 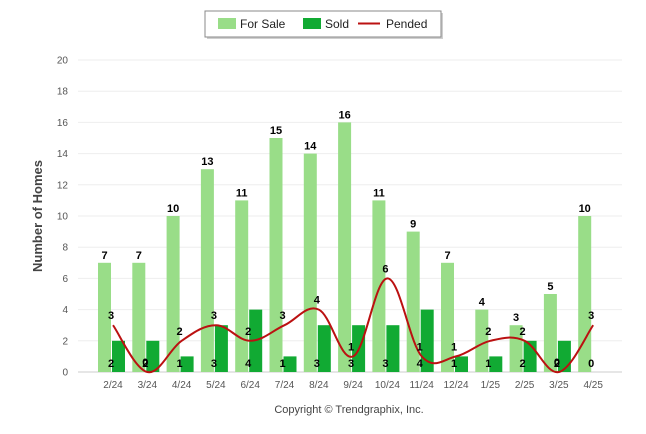 I want to click on for-sale-value-label: 4, so click(x=482, y=303).